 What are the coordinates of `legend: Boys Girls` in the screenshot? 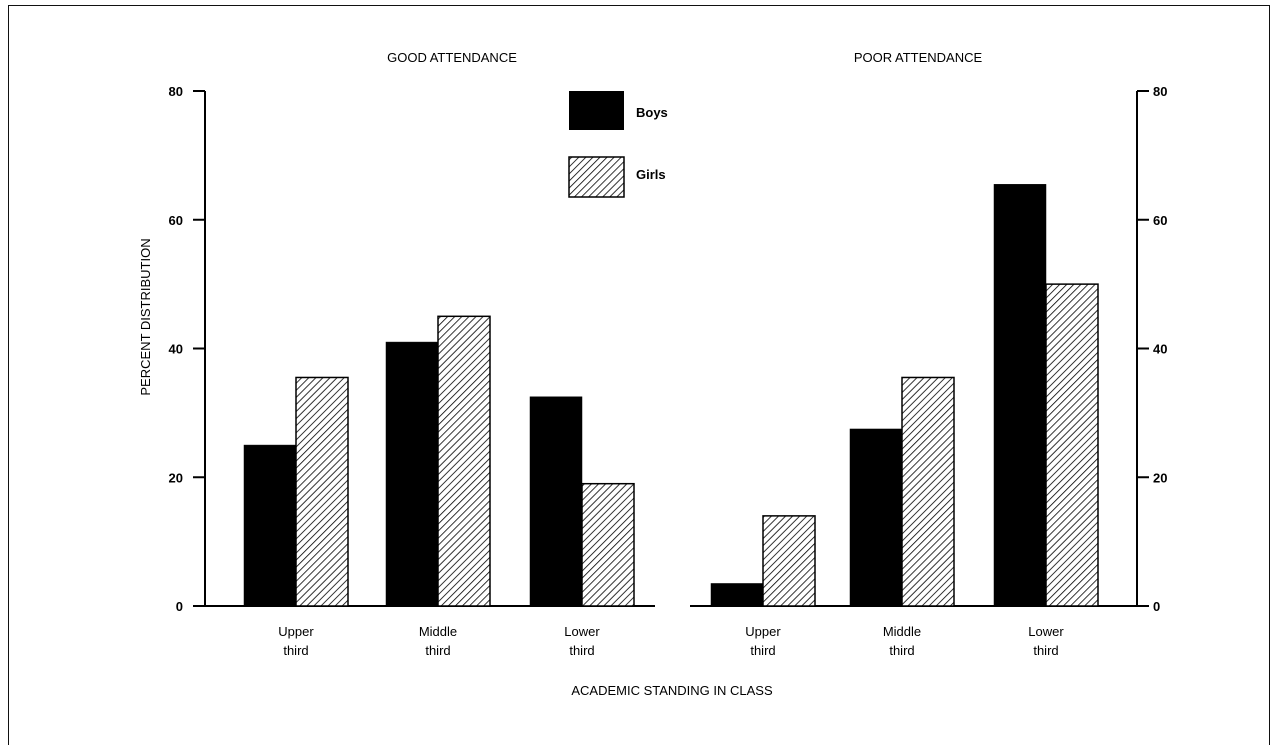 It's located at (618, 144).